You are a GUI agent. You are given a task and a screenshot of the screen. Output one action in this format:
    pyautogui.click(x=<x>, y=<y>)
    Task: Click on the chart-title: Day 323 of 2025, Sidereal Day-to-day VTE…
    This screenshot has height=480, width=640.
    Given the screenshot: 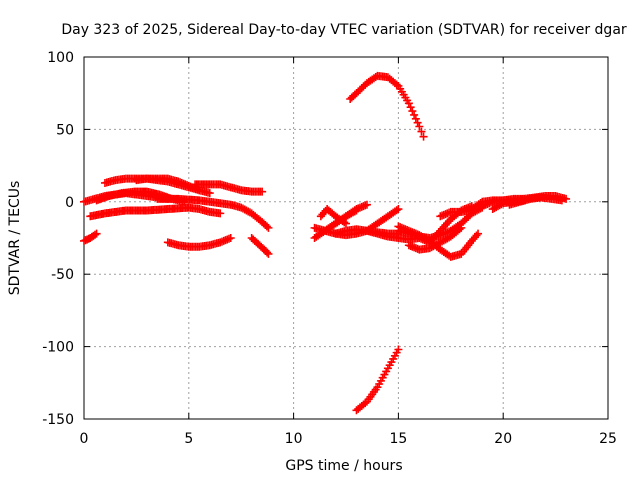 What is the action you would take?
    pyautogui.click(x=344, y=30)
    